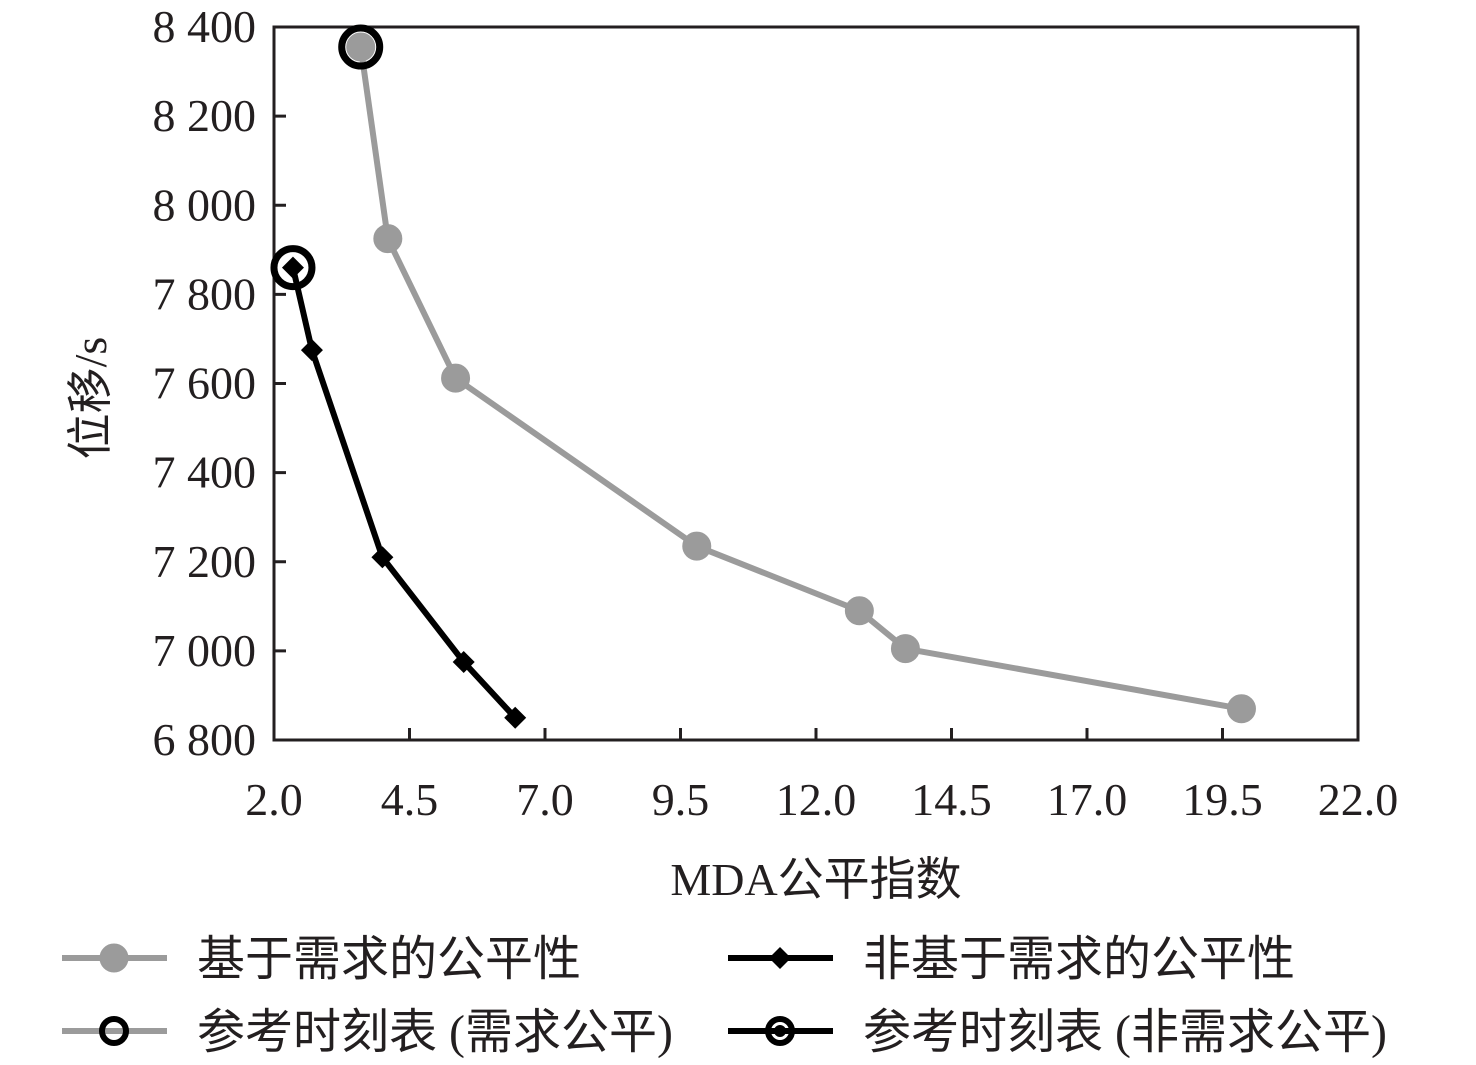 The width and height of the screenshot is (1476, 1065). Describe the element at coordinates (815, 879) in the screenshot. I see `x-axis-title: MDA公平指数` at that location.